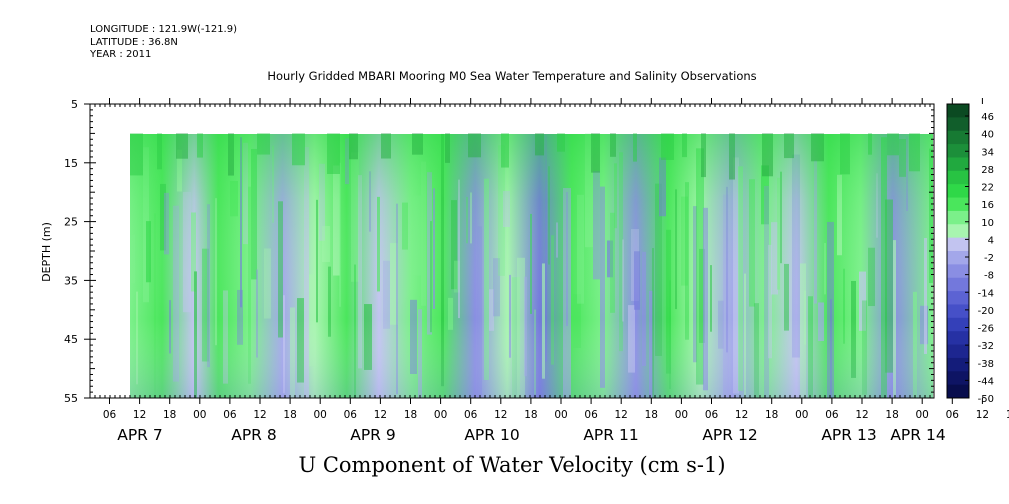  I want to click on x-day-label: APR 12, so click(729, 435).